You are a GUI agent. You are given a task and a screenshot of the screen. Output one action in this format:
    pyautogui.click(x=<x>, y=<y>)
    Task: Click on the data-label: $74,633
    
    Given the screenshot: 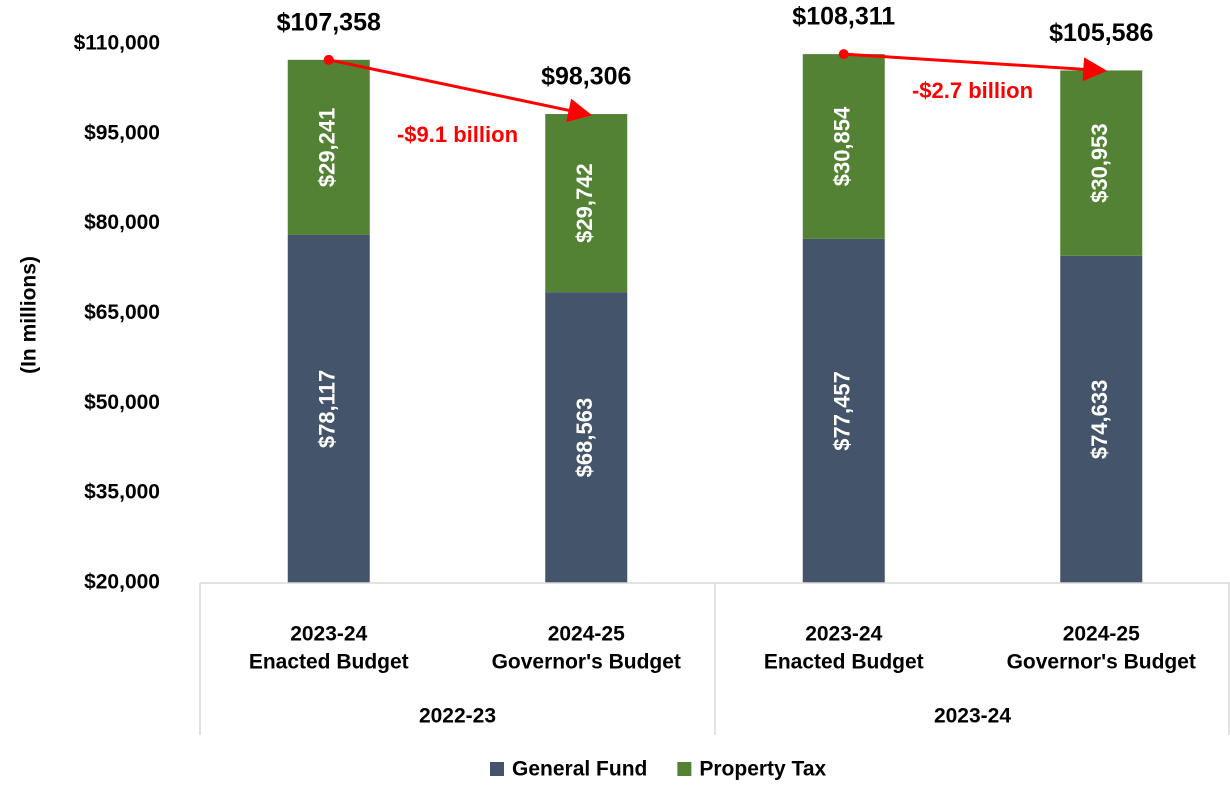 What is the action you would take?
    pyautogui.click(x=1099, y=420)
    